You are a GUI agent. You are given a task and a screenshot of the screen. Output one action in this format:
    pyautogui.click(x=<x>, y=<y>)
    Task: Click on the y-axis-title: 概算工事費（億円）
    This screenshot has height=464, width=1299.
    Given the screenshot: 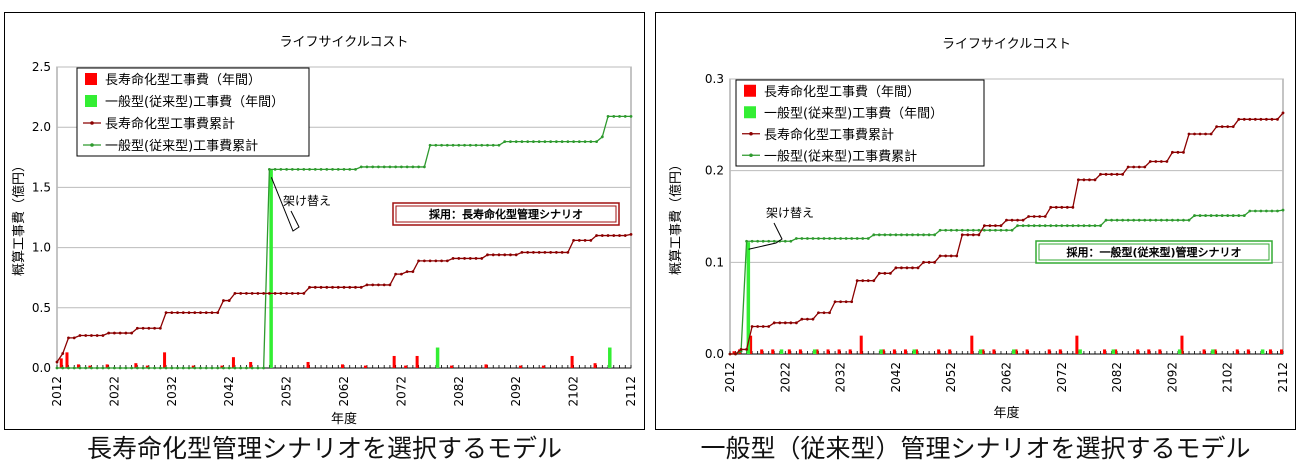 What is the action you would take?
    pyautogui.click(x=676, y=216)
    